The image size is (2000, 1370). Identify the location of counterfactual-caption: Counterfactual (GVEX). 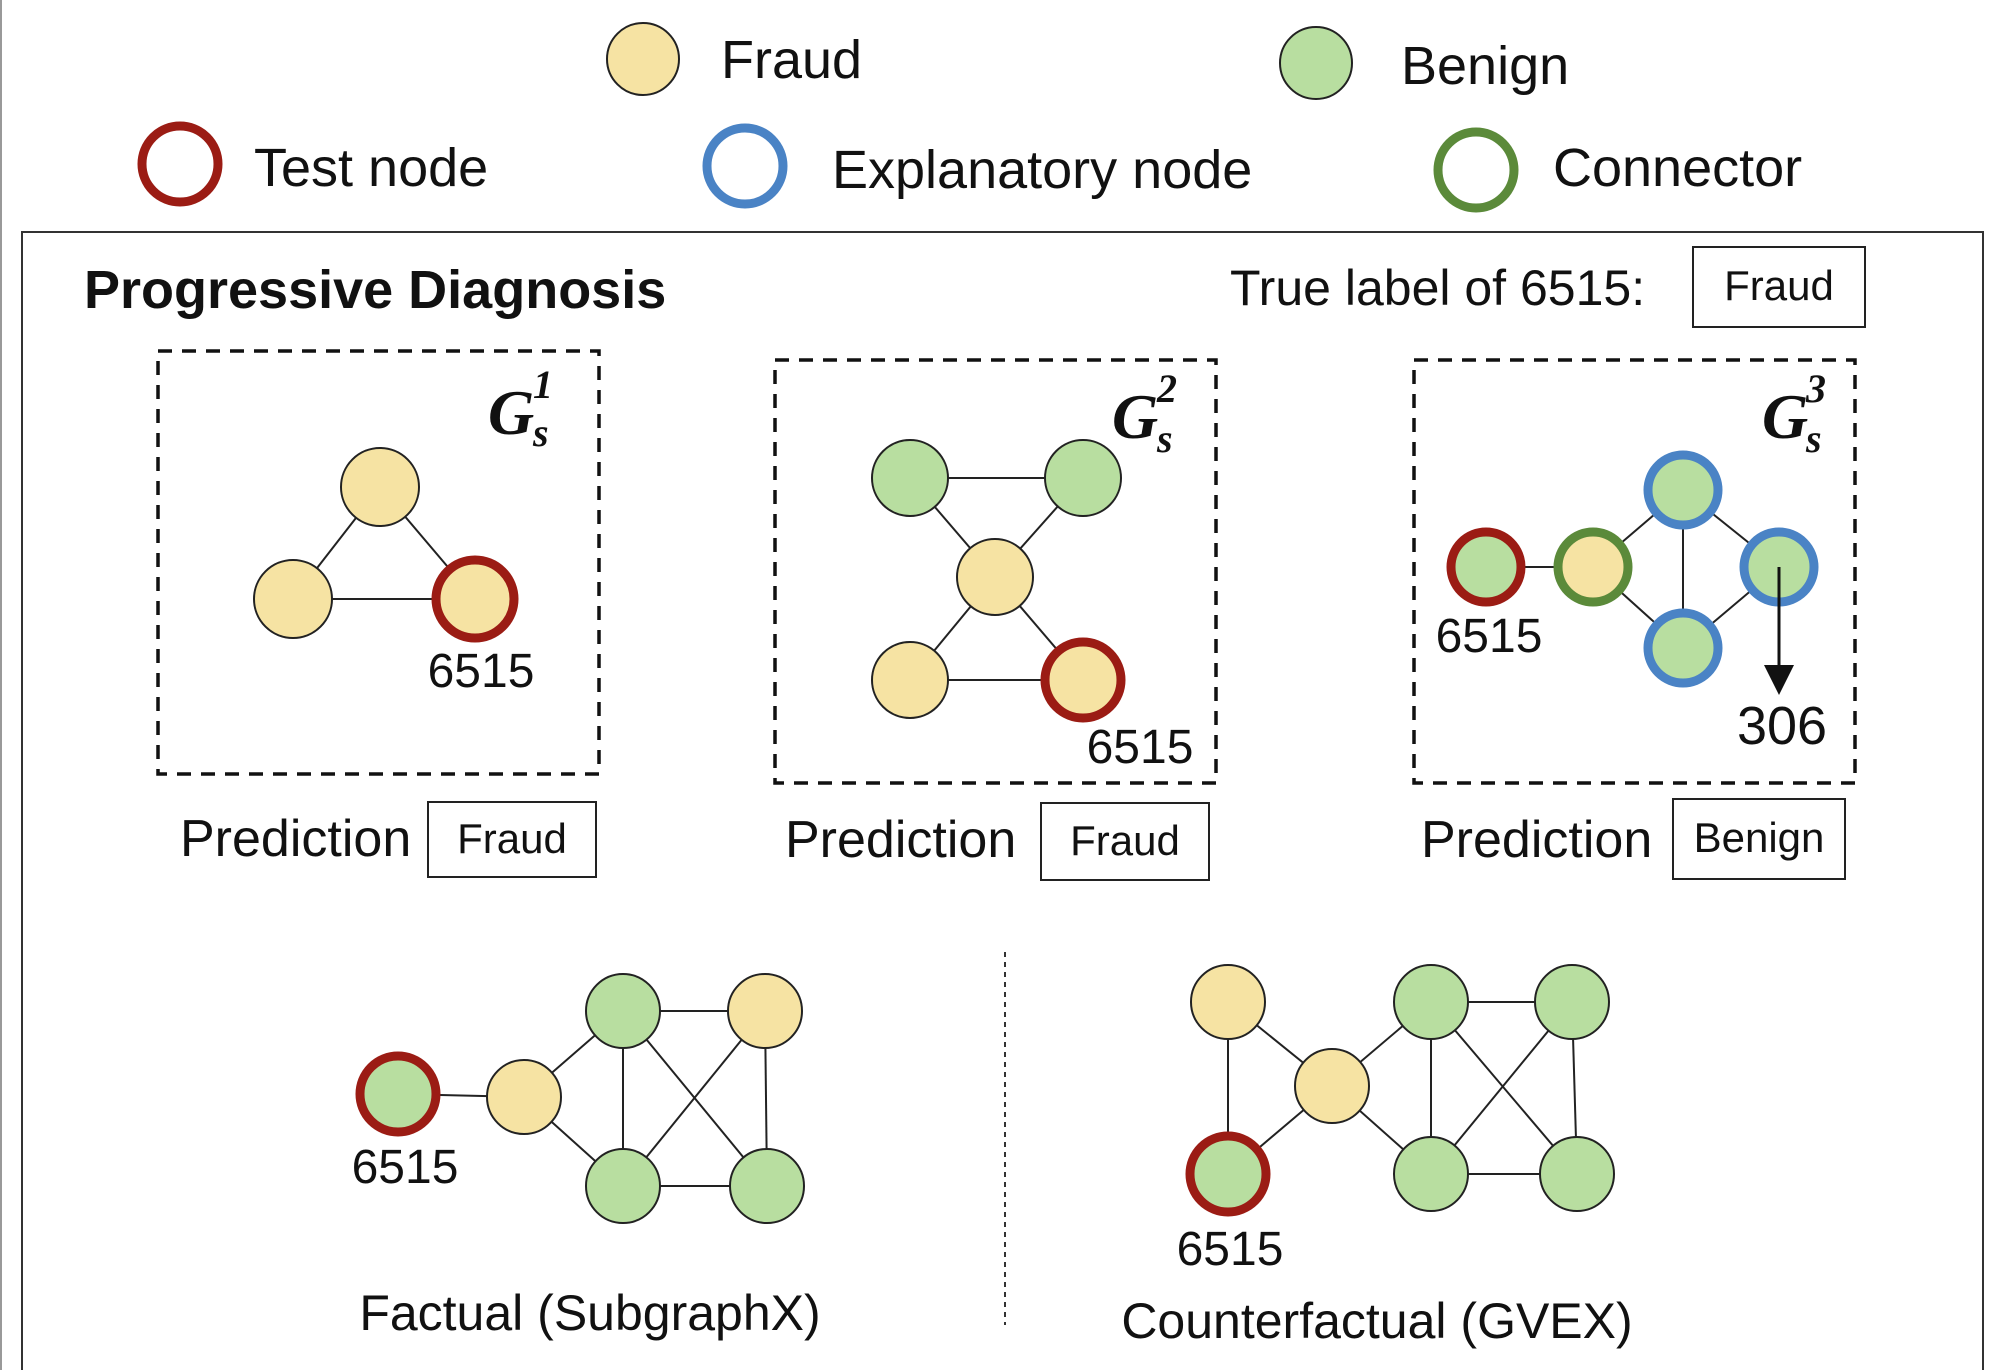
(1376, 1321).